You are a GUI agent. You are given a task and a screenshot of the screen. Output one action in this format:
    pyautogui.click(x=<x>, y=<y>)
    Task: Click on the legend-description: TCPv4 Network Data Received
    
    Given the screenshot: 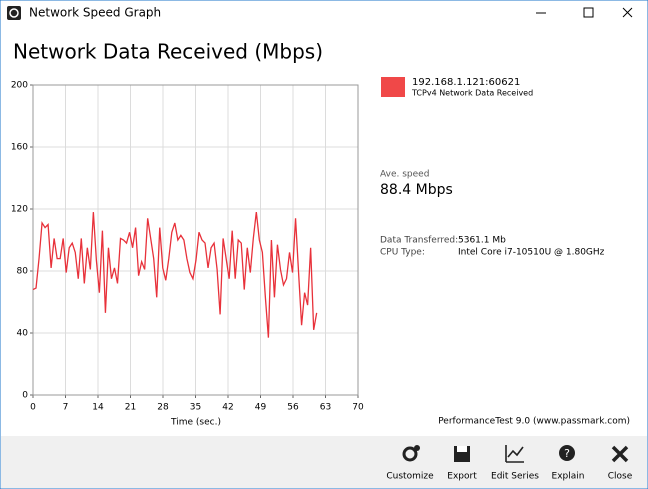 What is the action you would take?
    pyautogui.click(x=472, y=93)
    